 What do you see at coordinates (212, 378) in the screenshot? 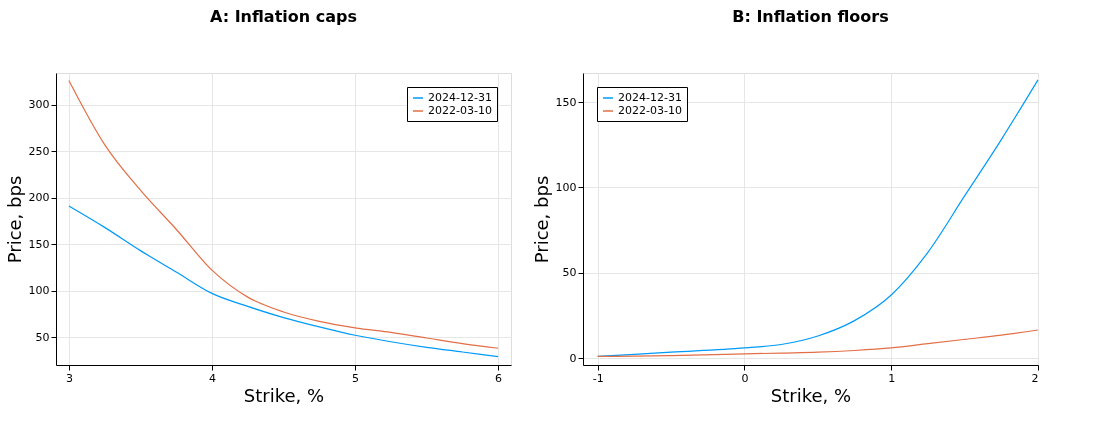
I see `x-tick-label: 4` at bounding box center [212, 378].